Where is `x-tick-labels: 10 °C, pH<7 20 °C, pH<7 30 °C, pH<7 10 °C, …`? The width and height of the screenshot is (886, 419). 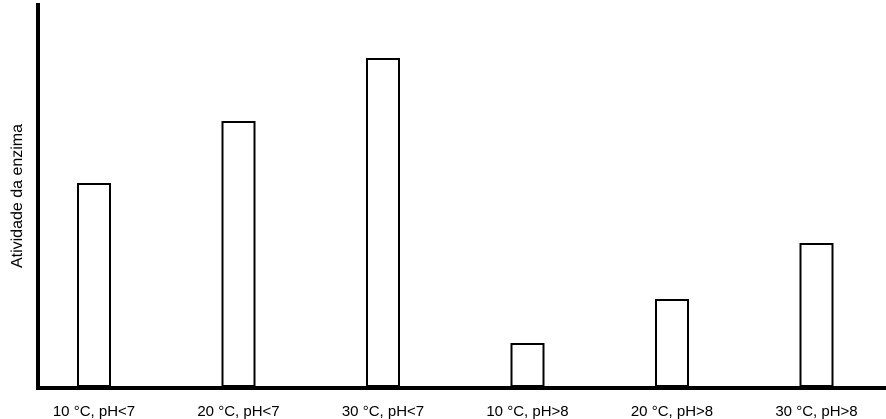
x-tick-labels: 10 °C, pH<7 20 °C, pH<7 30 °C, pH<7 10 °C, … is located at coordinates (455, 411).